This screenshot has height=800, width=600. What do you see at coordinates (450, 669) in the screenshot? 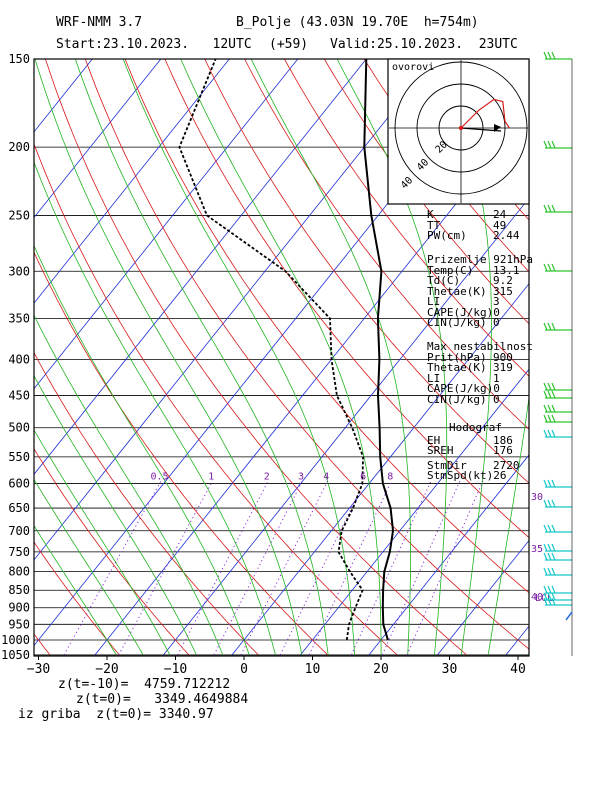
I see `x-tick-label: 30` at bounding box center [450, 669].